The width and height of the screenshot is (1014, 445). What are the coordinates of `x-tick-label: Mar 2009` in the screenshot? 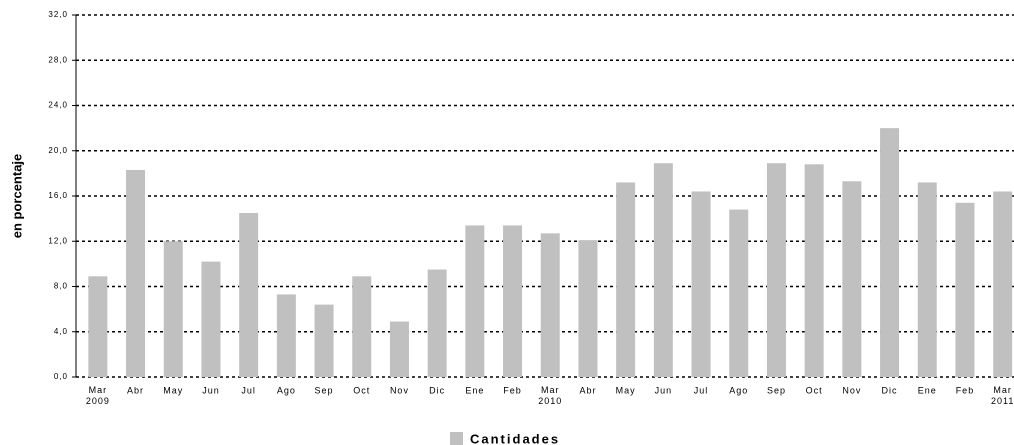 It's located at (98, 395).